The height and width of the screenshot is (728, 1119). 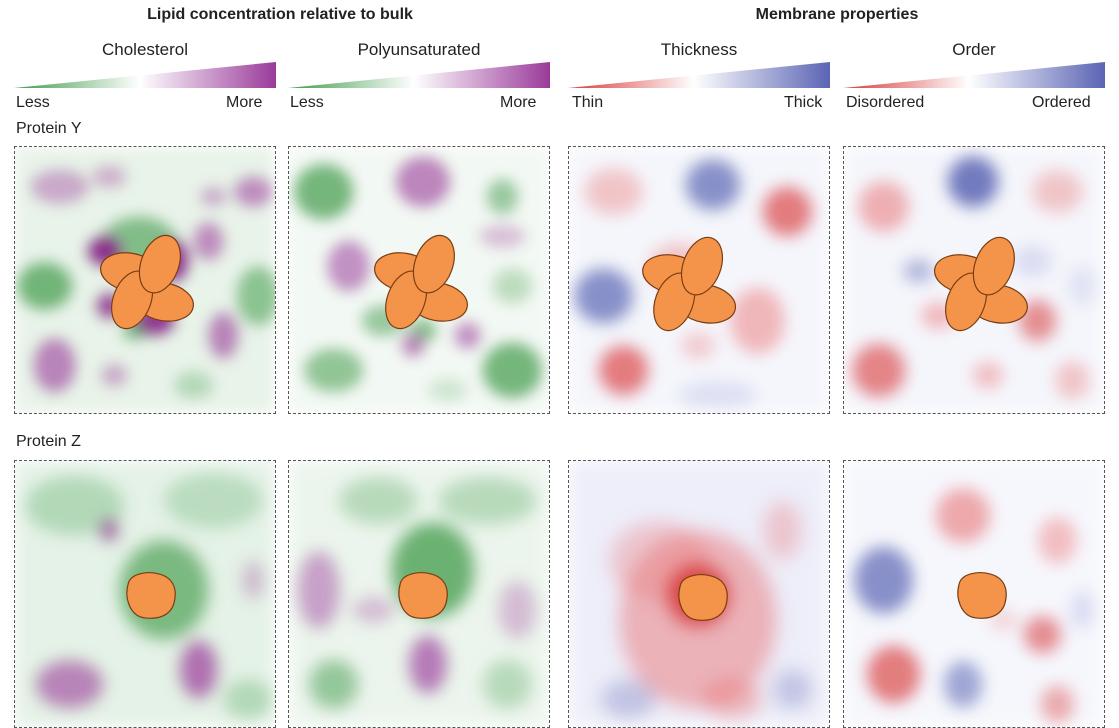 I want to click on thickness-low-label: Thin, so click(x=588, y=102).